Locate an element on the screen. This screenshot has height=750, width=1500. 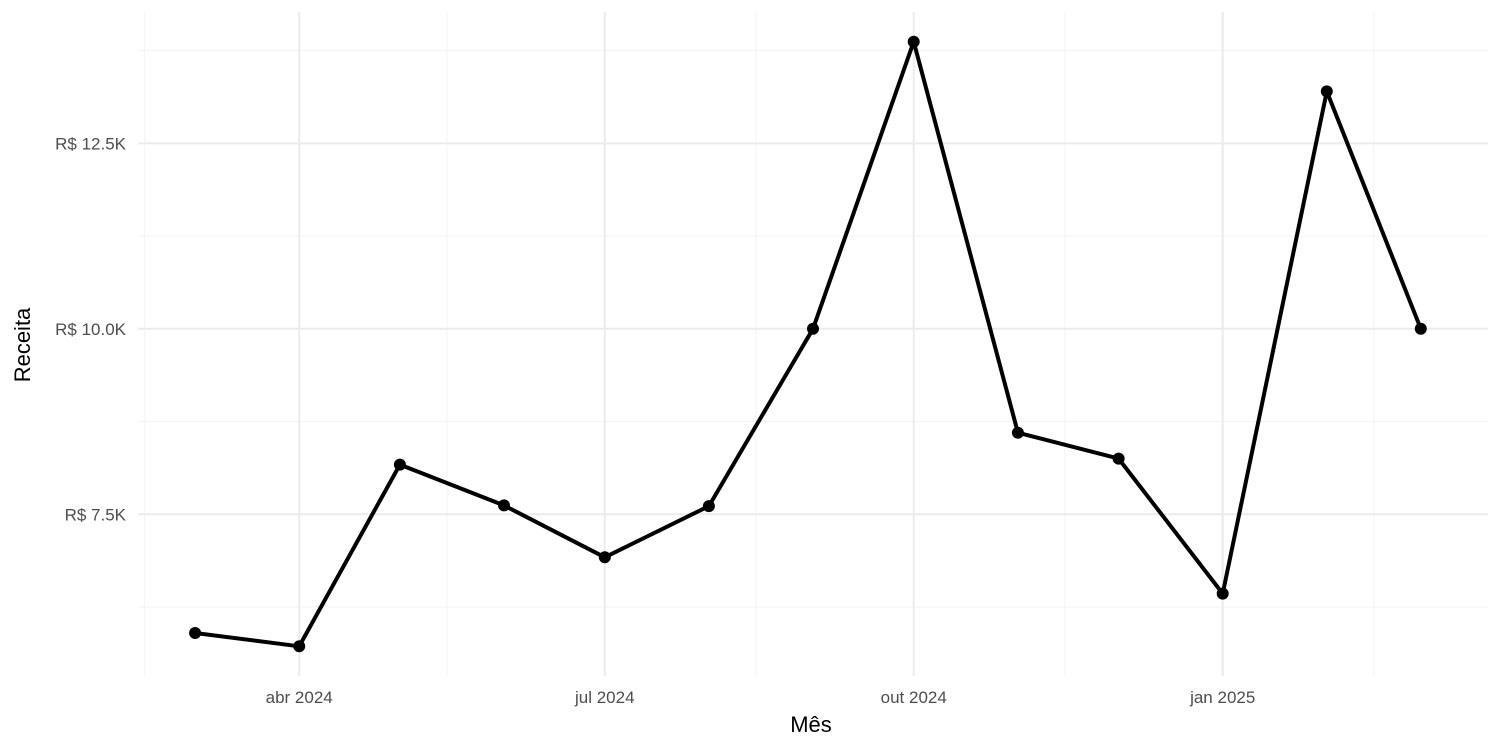
y-tick-label: R$ 10.0K is located at coordinates (91, 329).